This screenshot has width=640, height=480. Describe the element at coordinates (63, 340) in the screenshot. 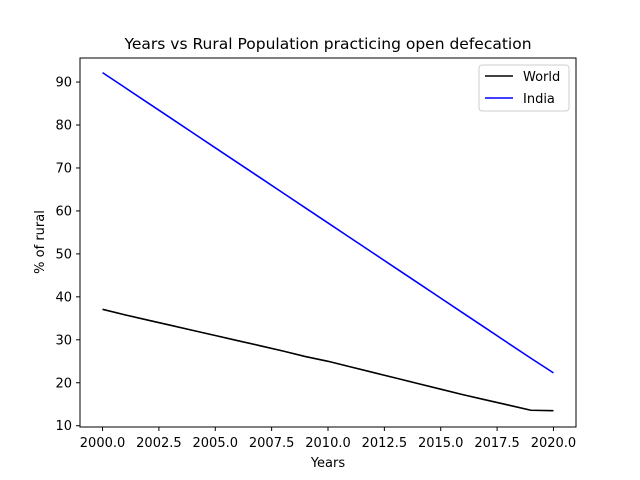

I see `y-tick-label: 30` at that location.